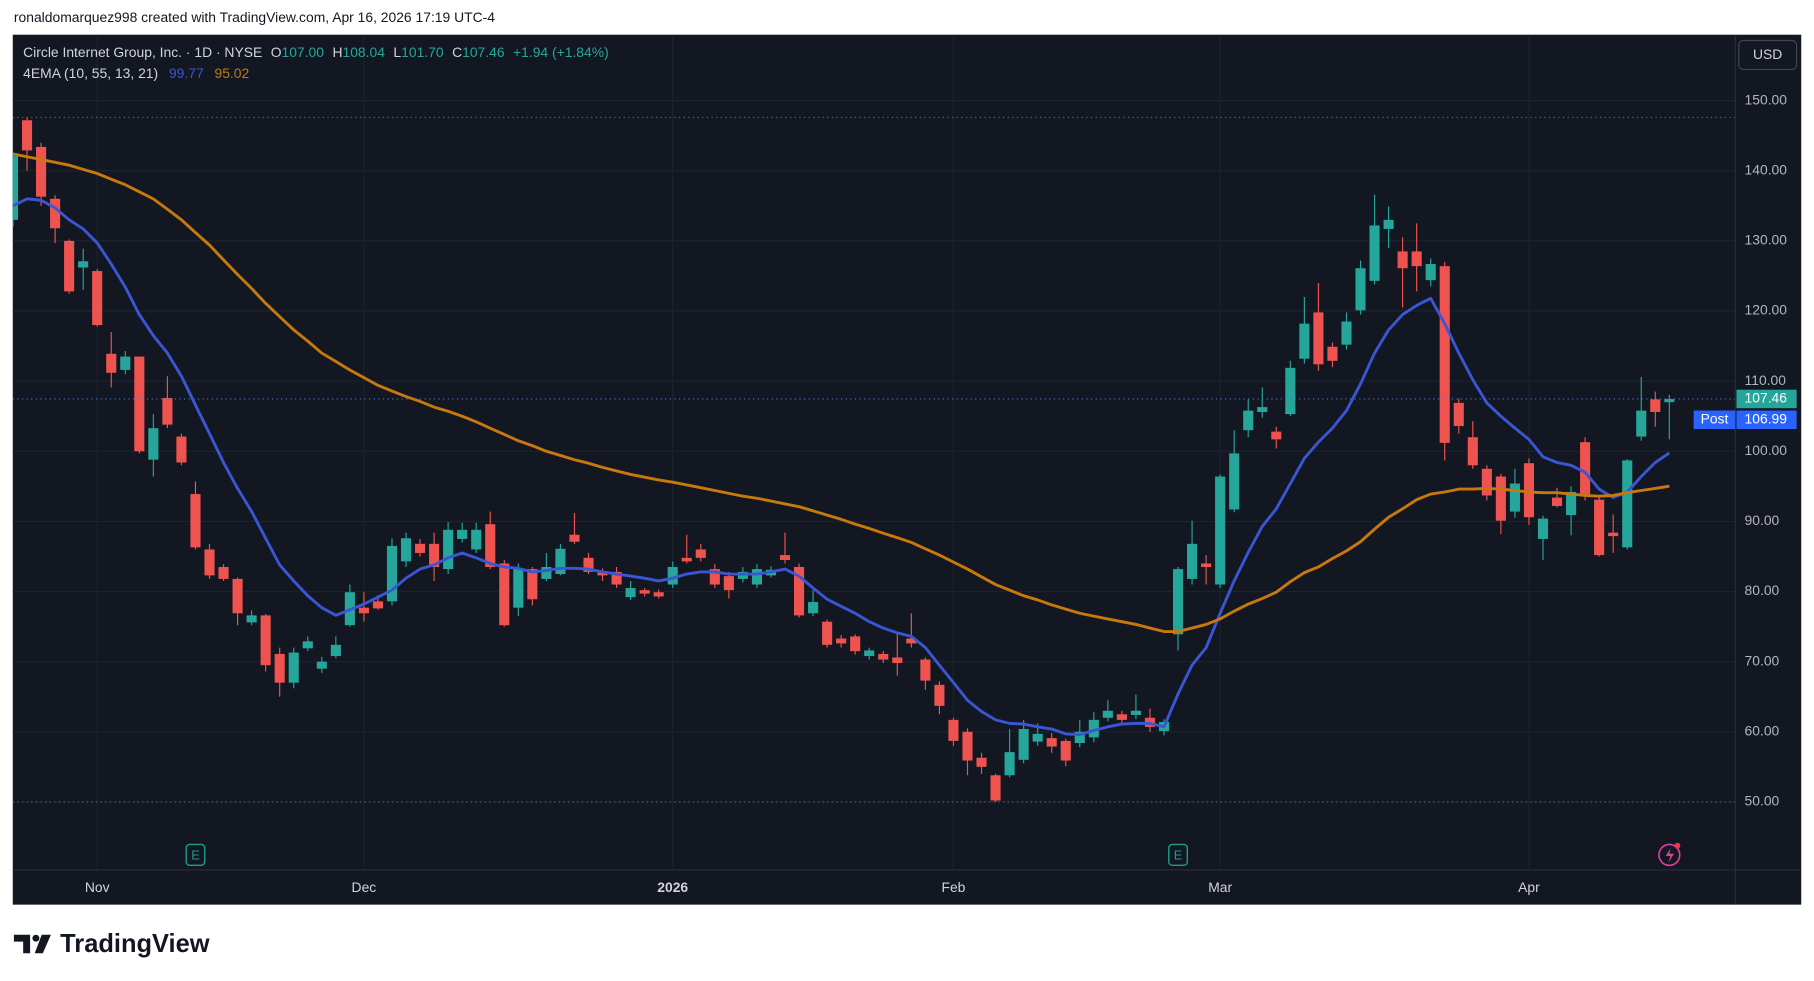 Image resolution: width=1814 pixels, height=981 pixels. What do you see at coordinates (22, 944) in the screenshot?
I see `logo-mark` at bounding box center [22, 944].